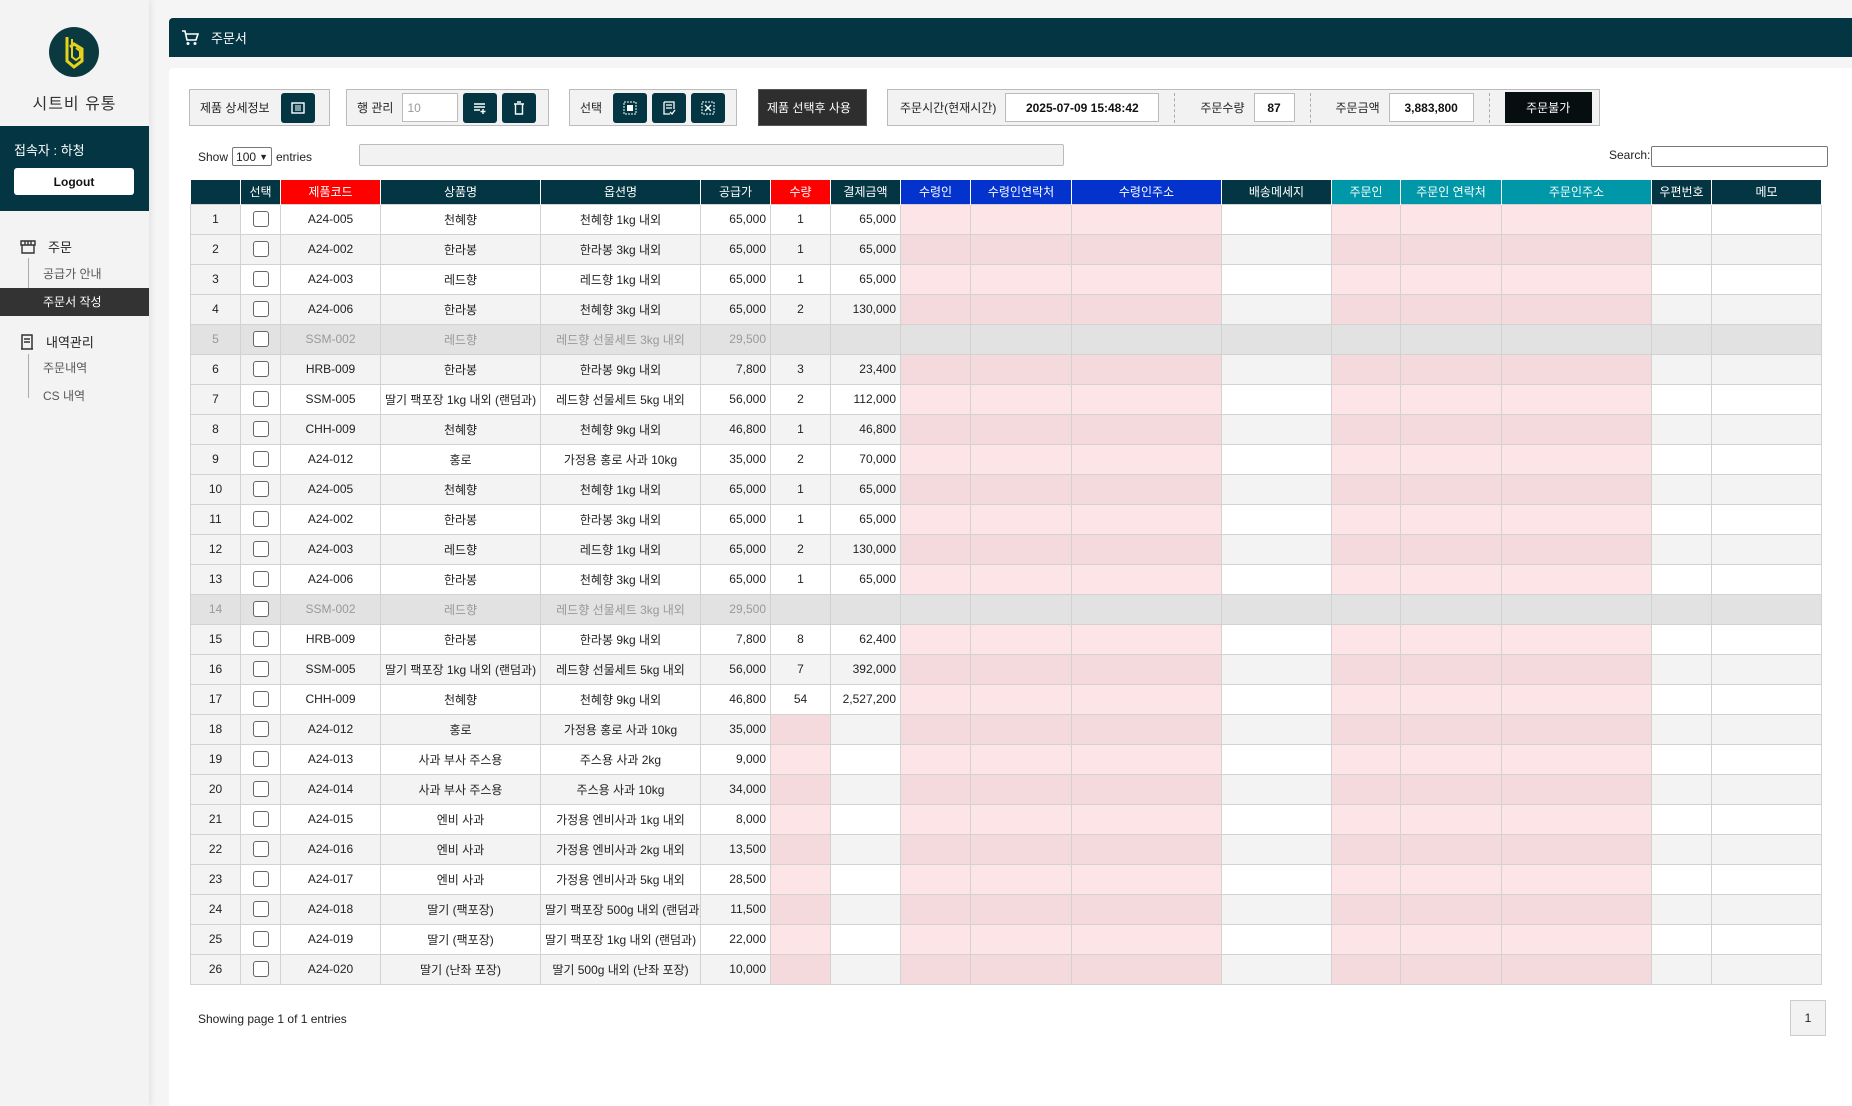 The width and height of the screenshot is (1852, 1106). I want to click on row-count-input: 10, so click(430, 107).